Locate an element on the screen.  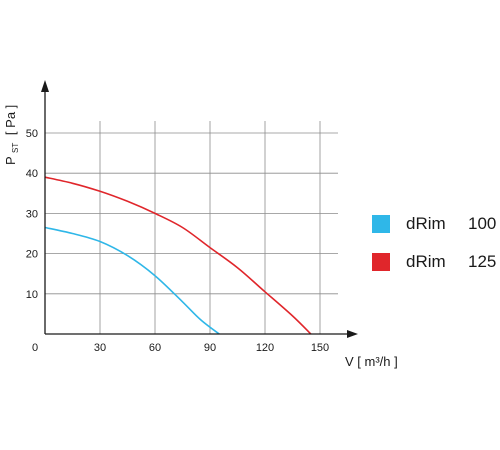
x-tick-label: 90 is located at coordinates (210, 348).